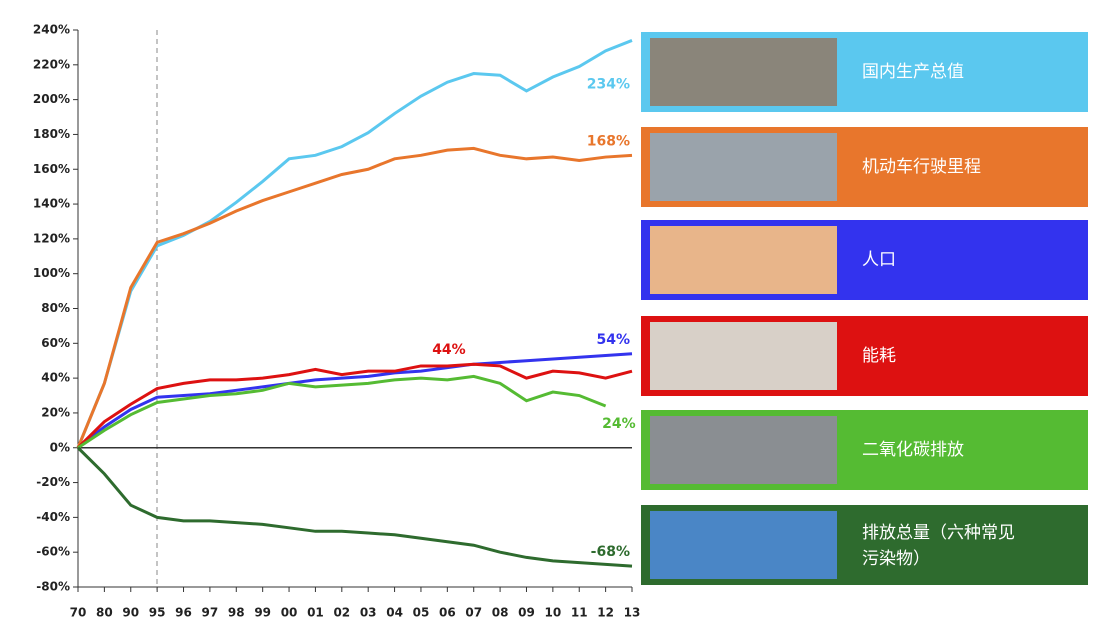  What do you see at coordinates (51, 169) in the screenshot?
I see `y-tick-label: 160%` at bounding box center [51, 169].